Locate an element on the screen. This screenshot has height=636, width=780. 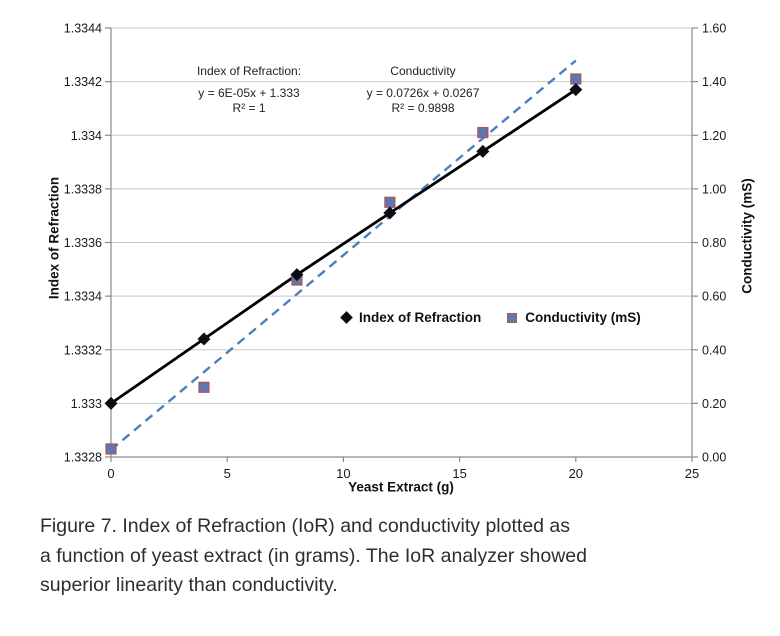
left-axis-tick-label: 1.3336 is located at coordinates (83, 243).